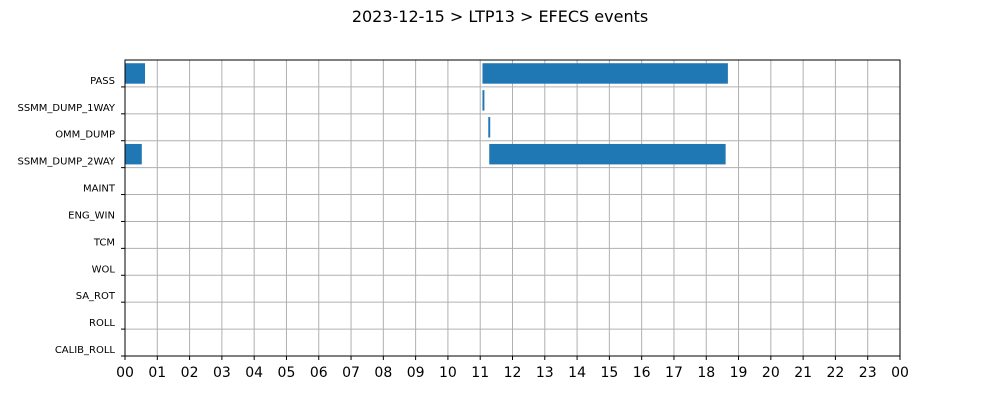 The width and height of the screenshot is (1000, 400). What do you see at coordinates (448, 373) in the screenshot?
I see `x-tick-label: 10` at bounding box center [448, 373].